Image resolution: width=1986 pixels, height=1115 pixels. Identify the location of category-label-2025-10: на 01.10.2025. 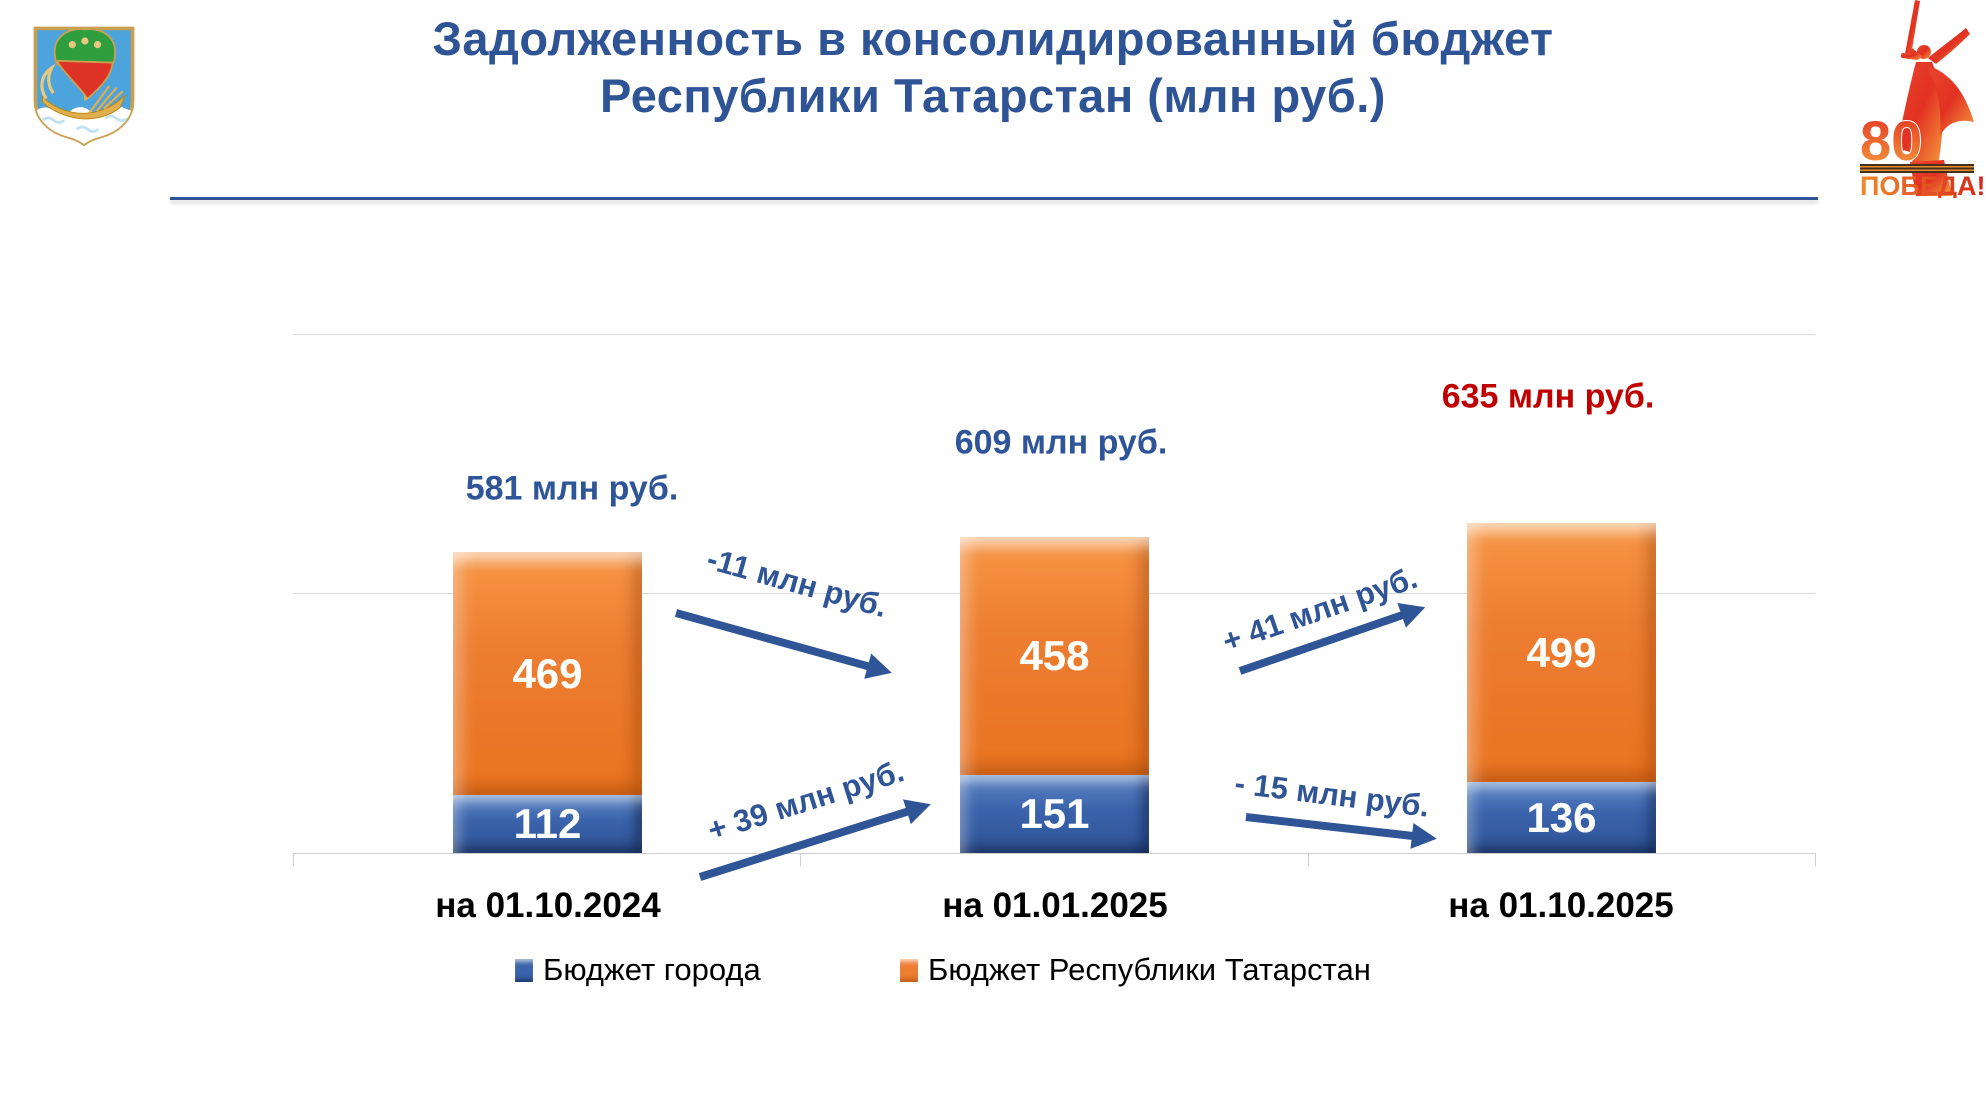
(1561, 905).